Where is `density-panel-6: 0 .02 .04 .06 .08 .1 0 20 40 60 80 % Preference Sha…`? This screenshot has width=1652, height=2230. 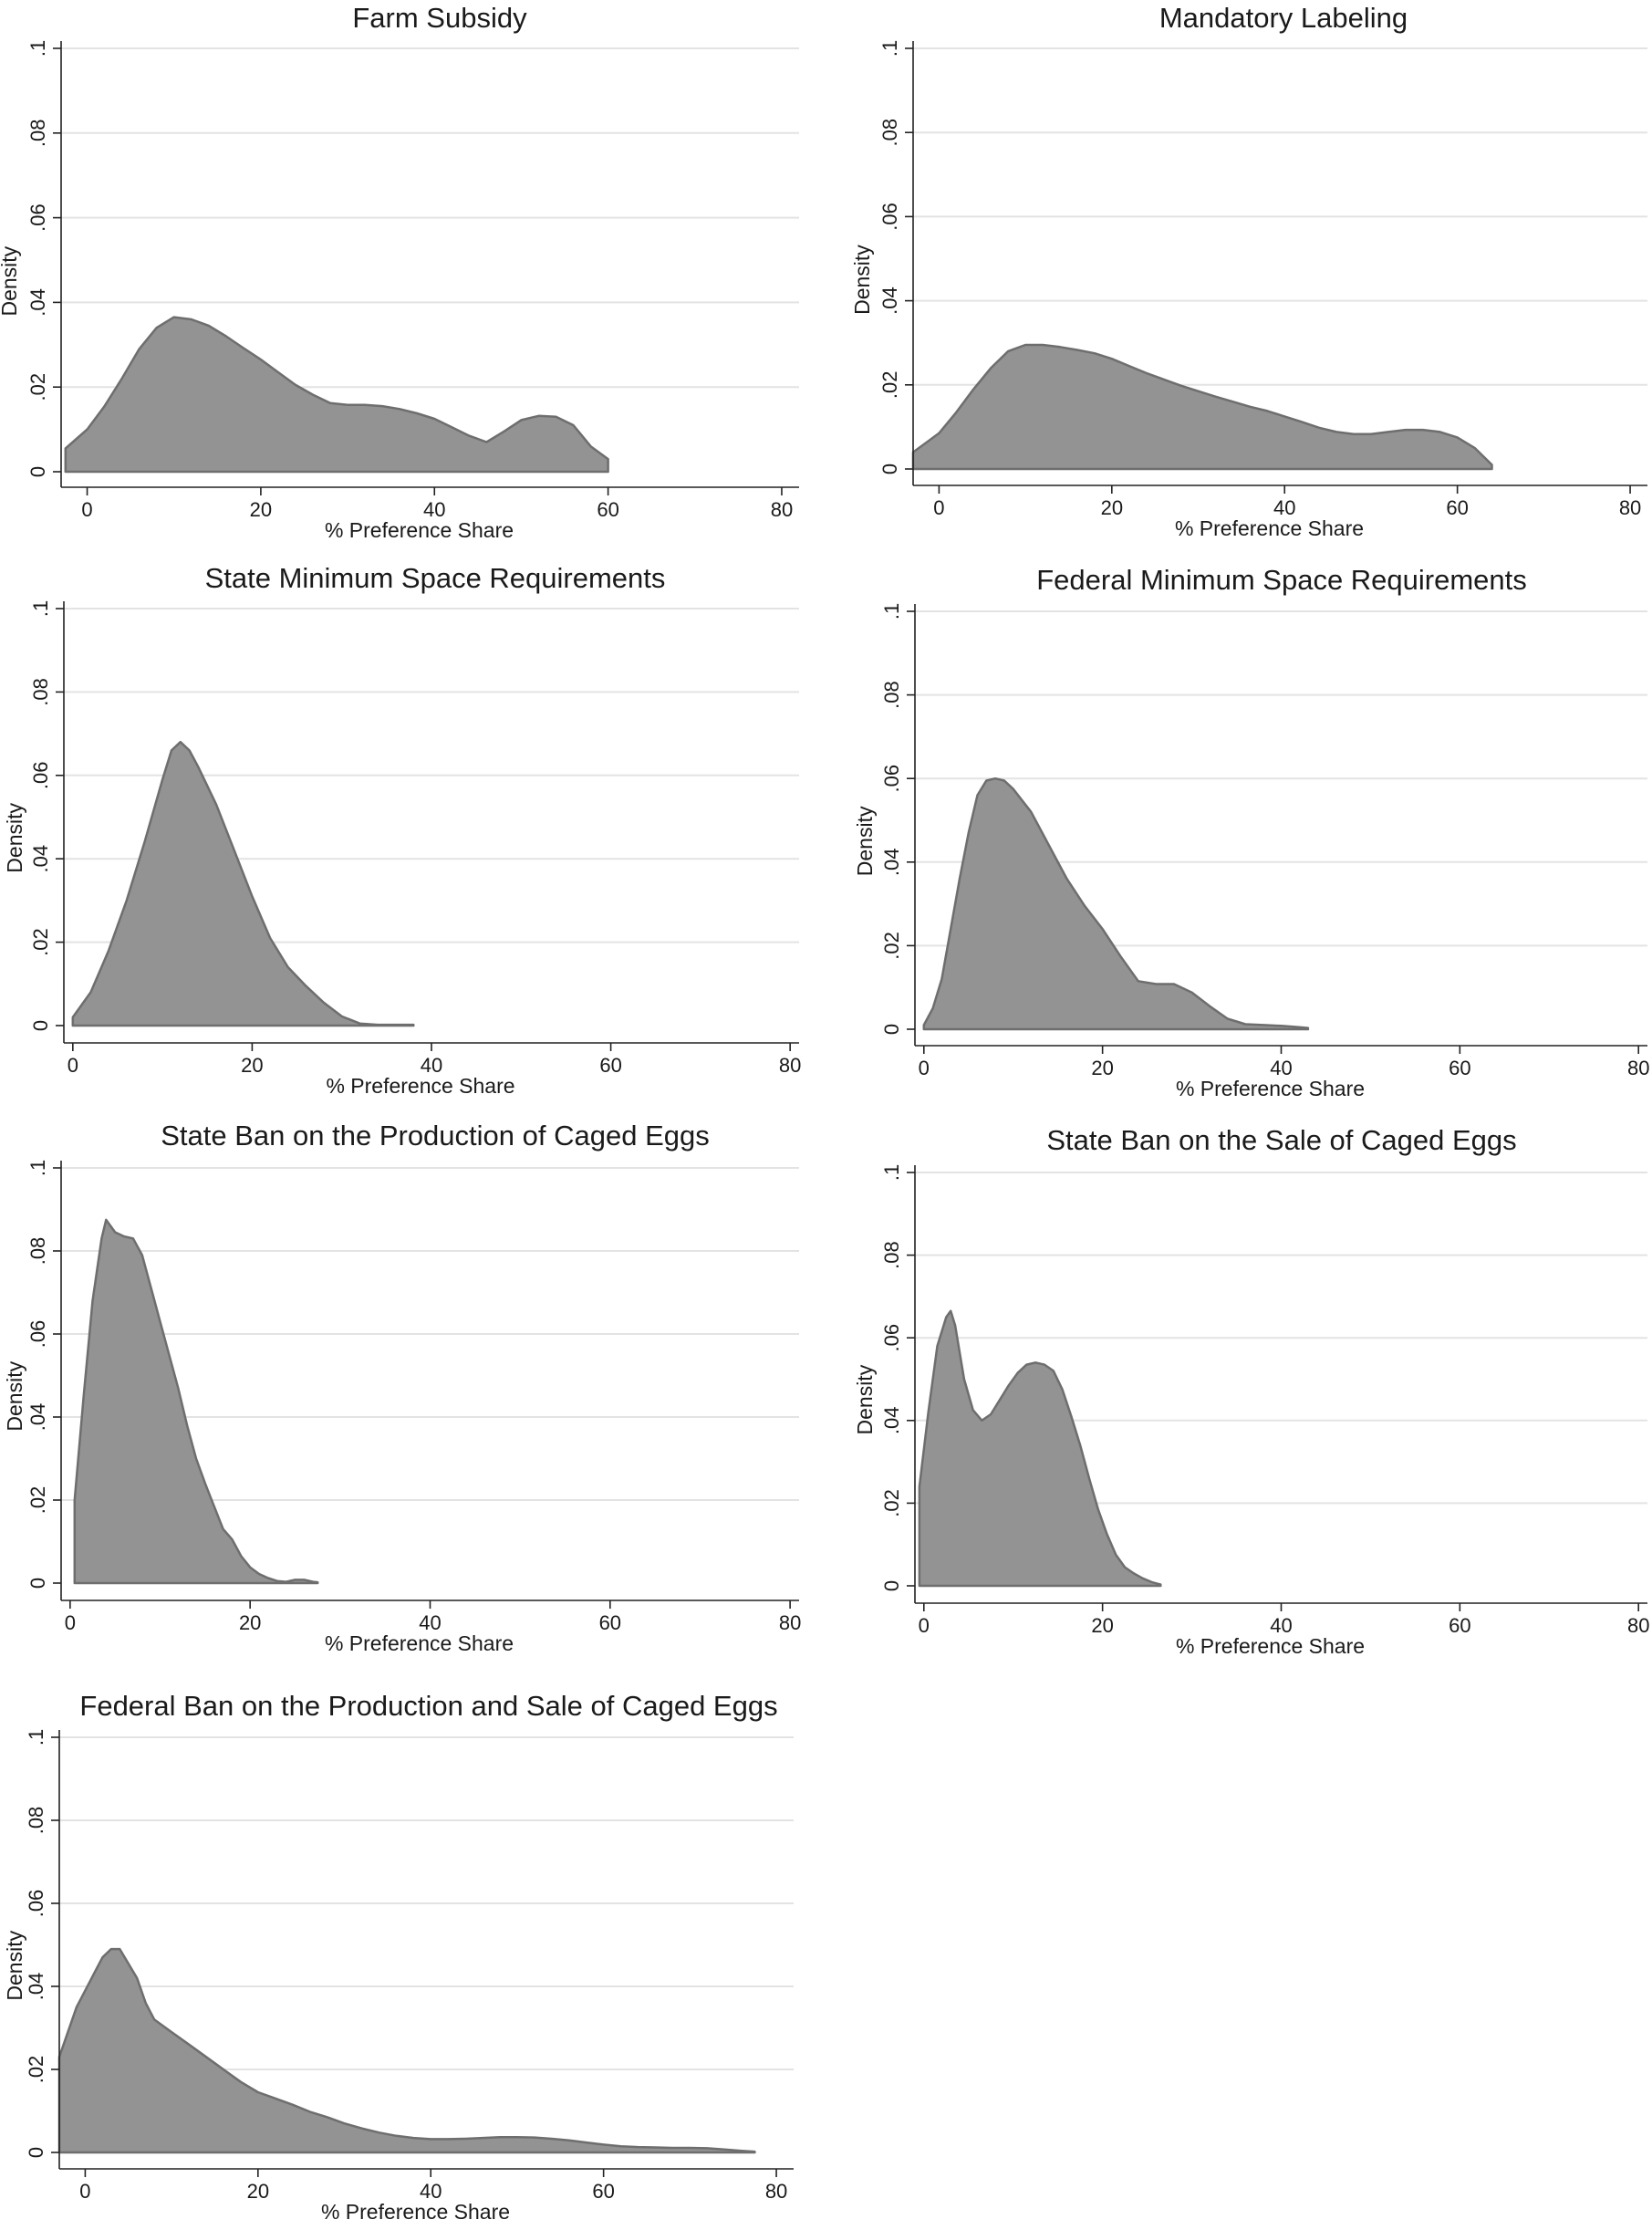 density-panel-6: 0 .02 .04 .06 .08 .1 0 20 40 60 80 % Preference Sha… is located at coordinates (1251, 1391).